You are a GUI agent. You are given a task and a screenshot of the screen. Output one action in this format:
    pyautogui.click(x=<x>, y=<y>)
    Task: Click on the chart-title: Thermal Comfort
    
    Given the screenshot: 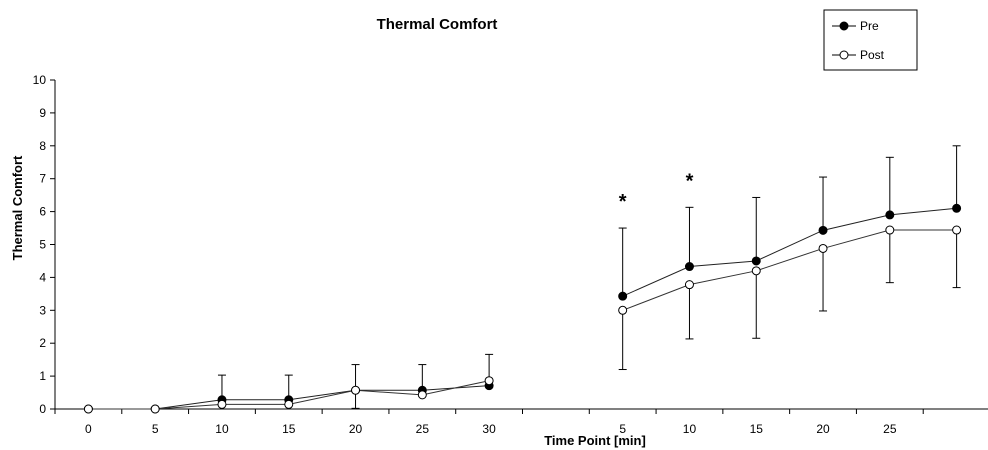 What is the action you would take?
    pyautogui.click(x=437, y=24)
    